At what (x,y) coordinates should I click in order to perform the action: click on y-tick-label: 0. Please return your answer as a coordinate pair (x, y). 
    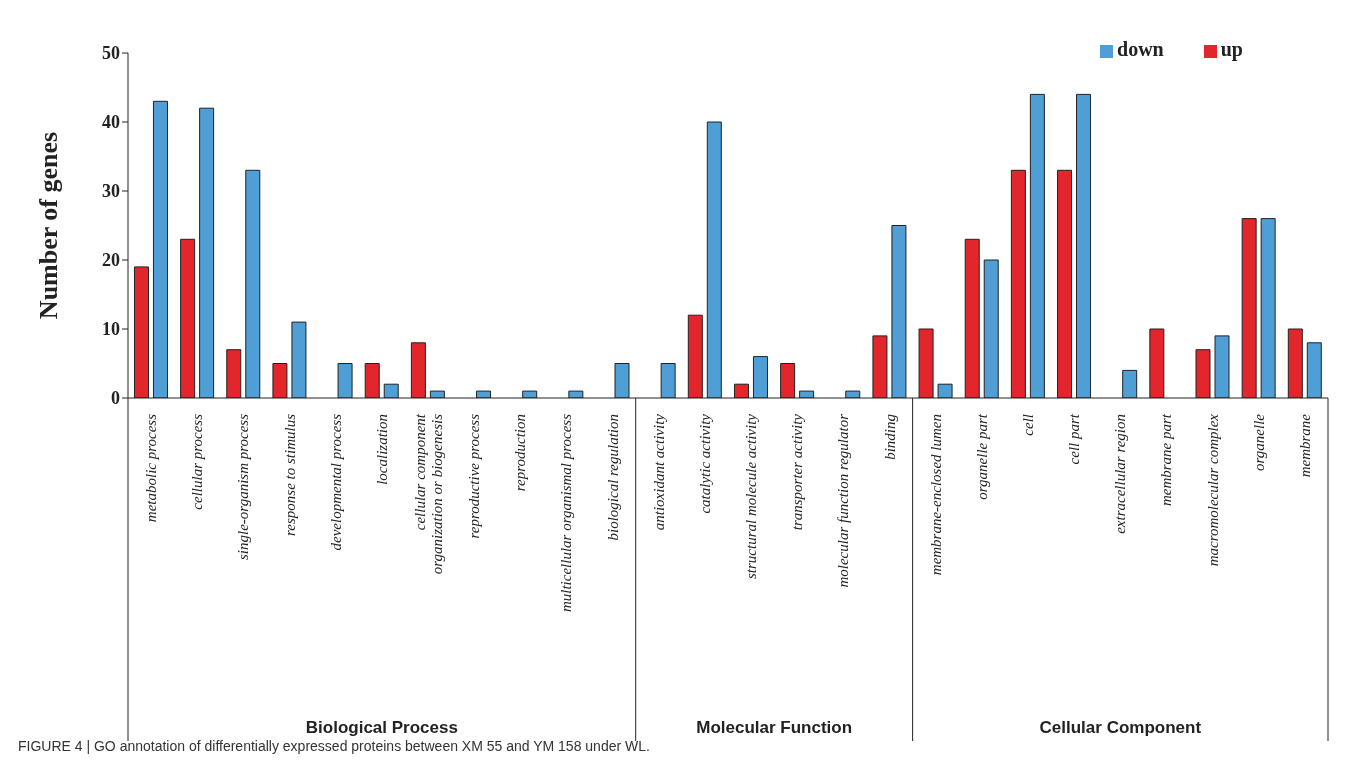
    Looking at the image, I should click on (115, 398).